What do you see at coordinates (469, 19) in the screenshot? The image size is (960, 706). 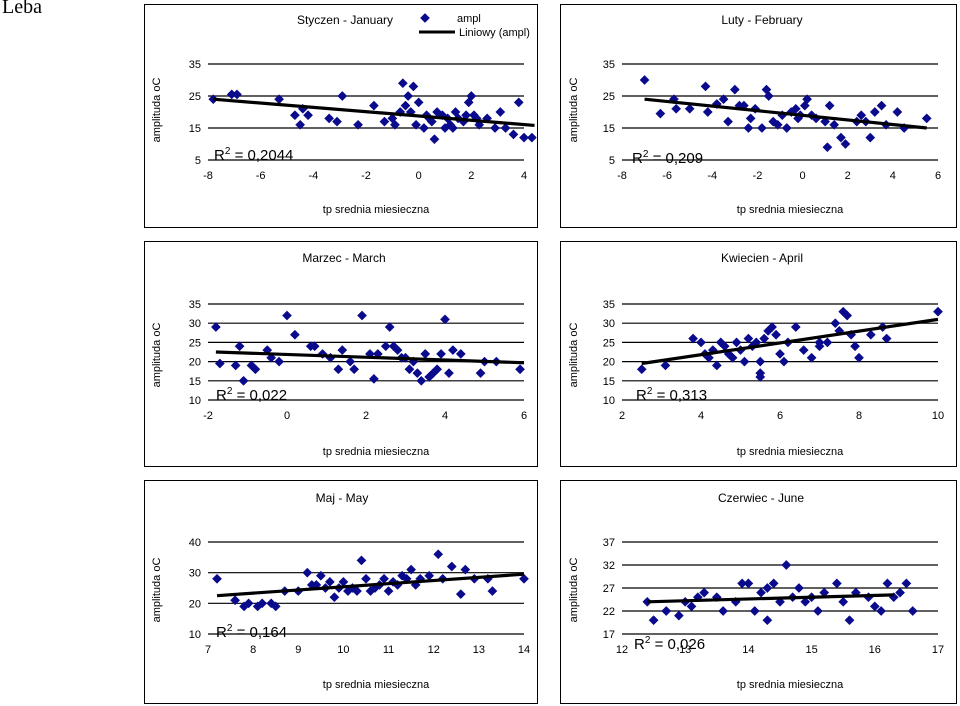 I see `legend-marker-label: ampl` at bounding box center [469, 19].